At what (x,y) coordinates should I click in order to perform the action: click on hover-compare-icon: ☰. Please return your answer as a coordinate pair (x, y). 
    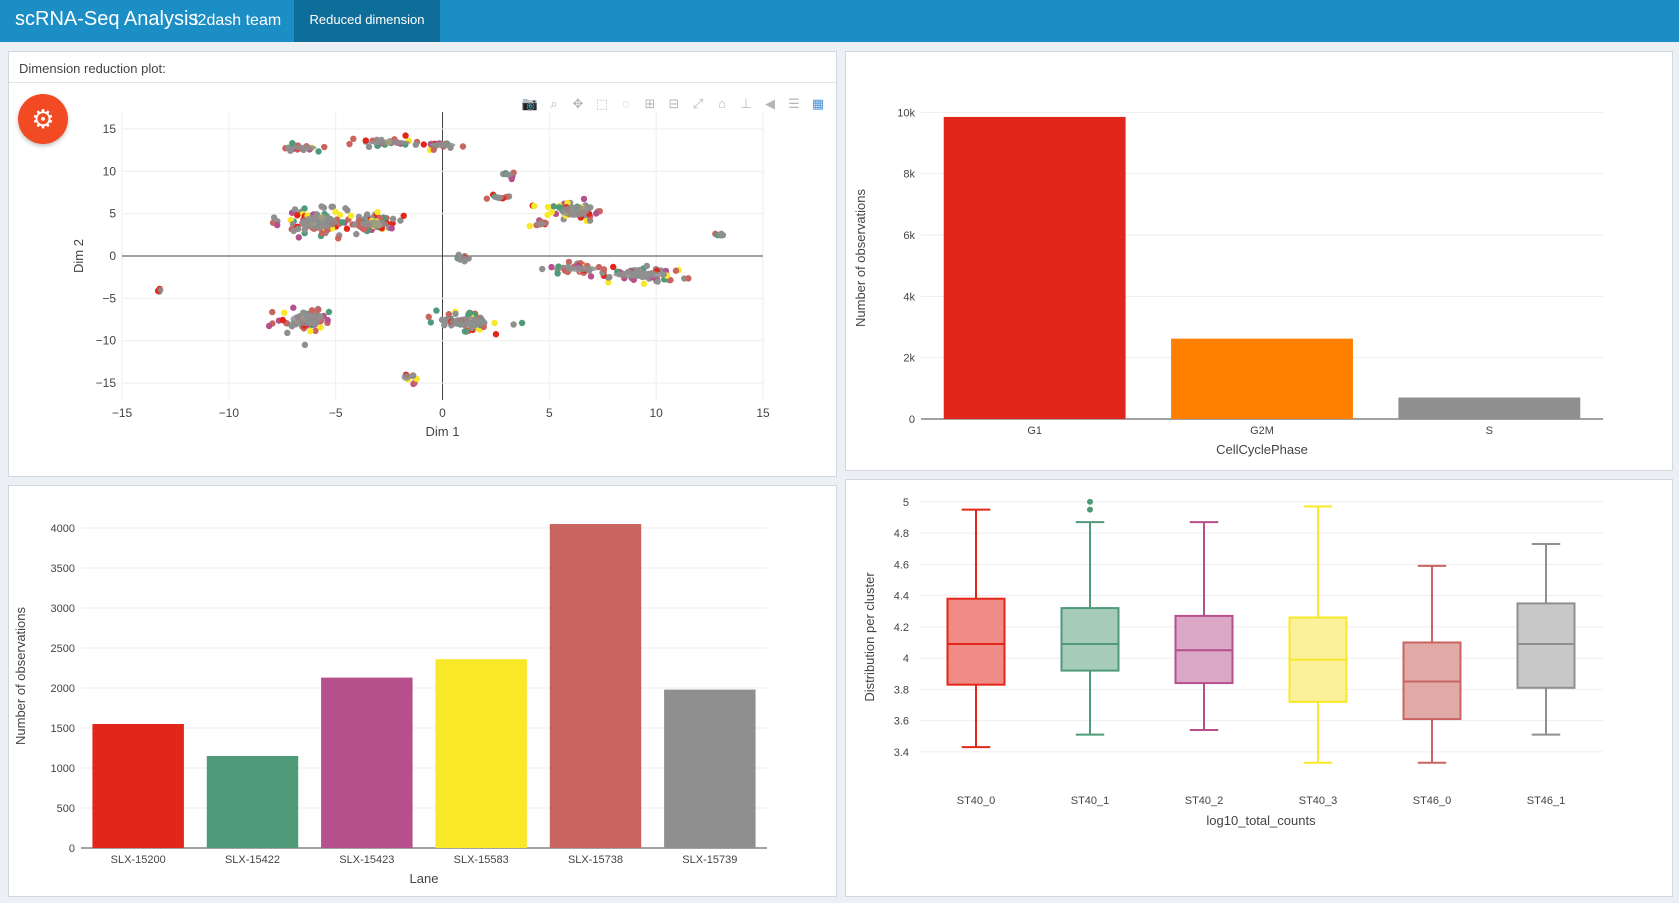
    Looking at the image, I should click on (794, 103).